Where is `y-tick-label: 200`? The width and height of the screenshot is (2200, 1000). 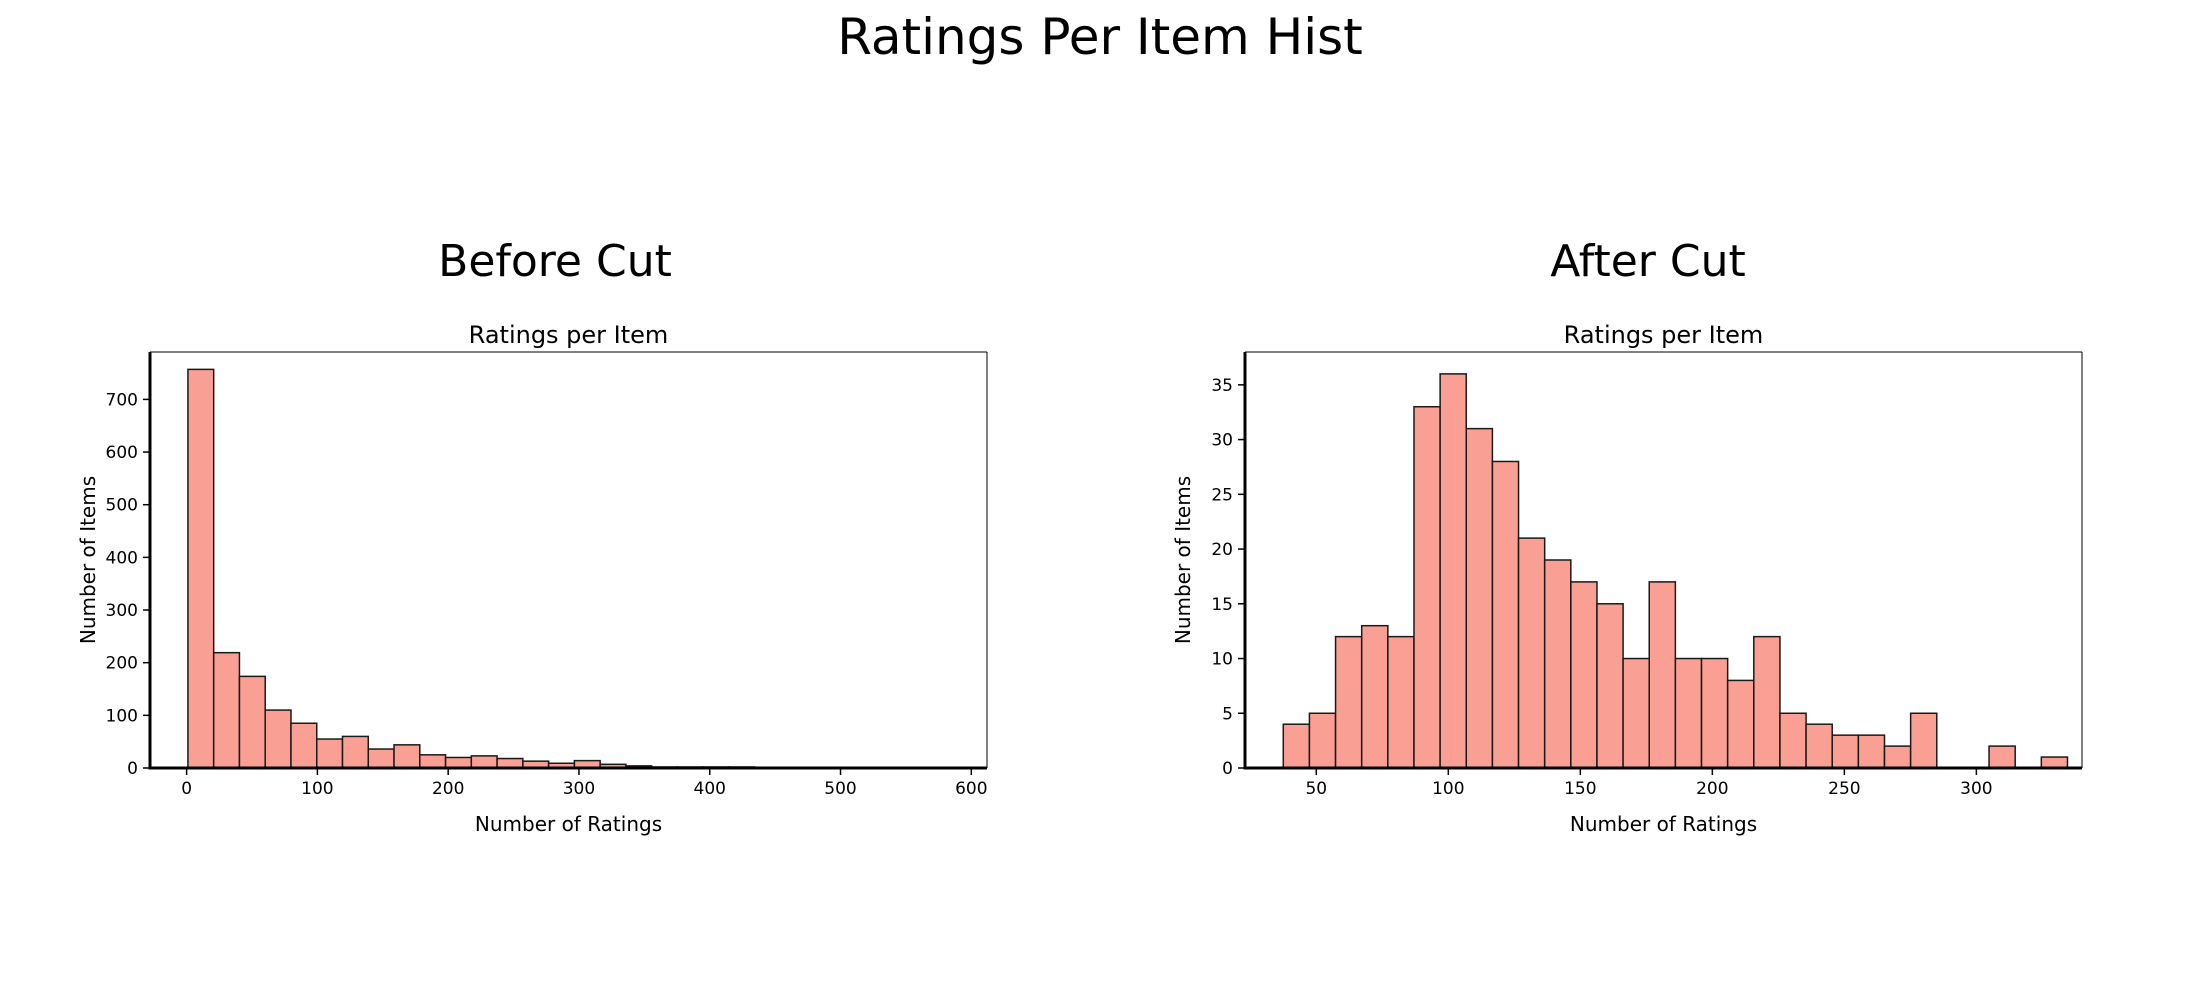
y-tick-label: 200 is located at coordinates (122, 664).